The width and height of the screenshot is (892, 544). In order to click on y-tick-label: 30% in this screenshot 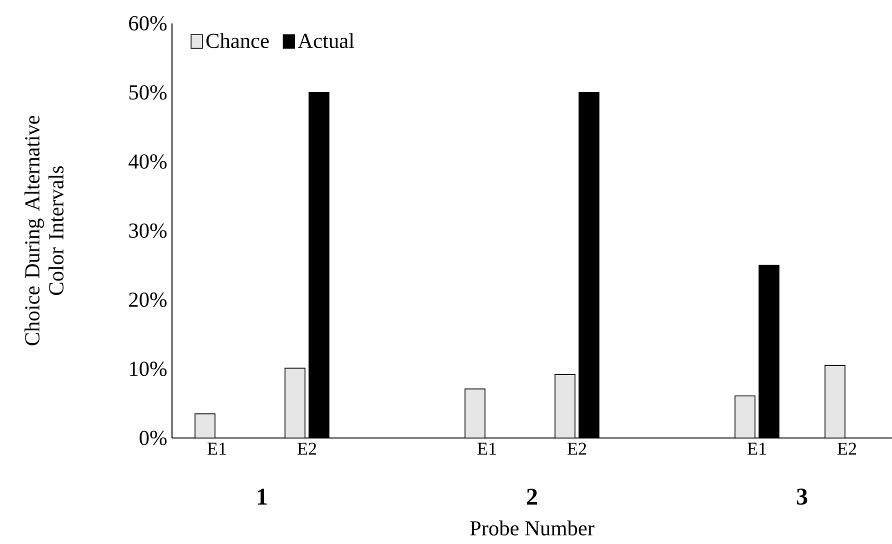, I will do `click(148, 230)`.